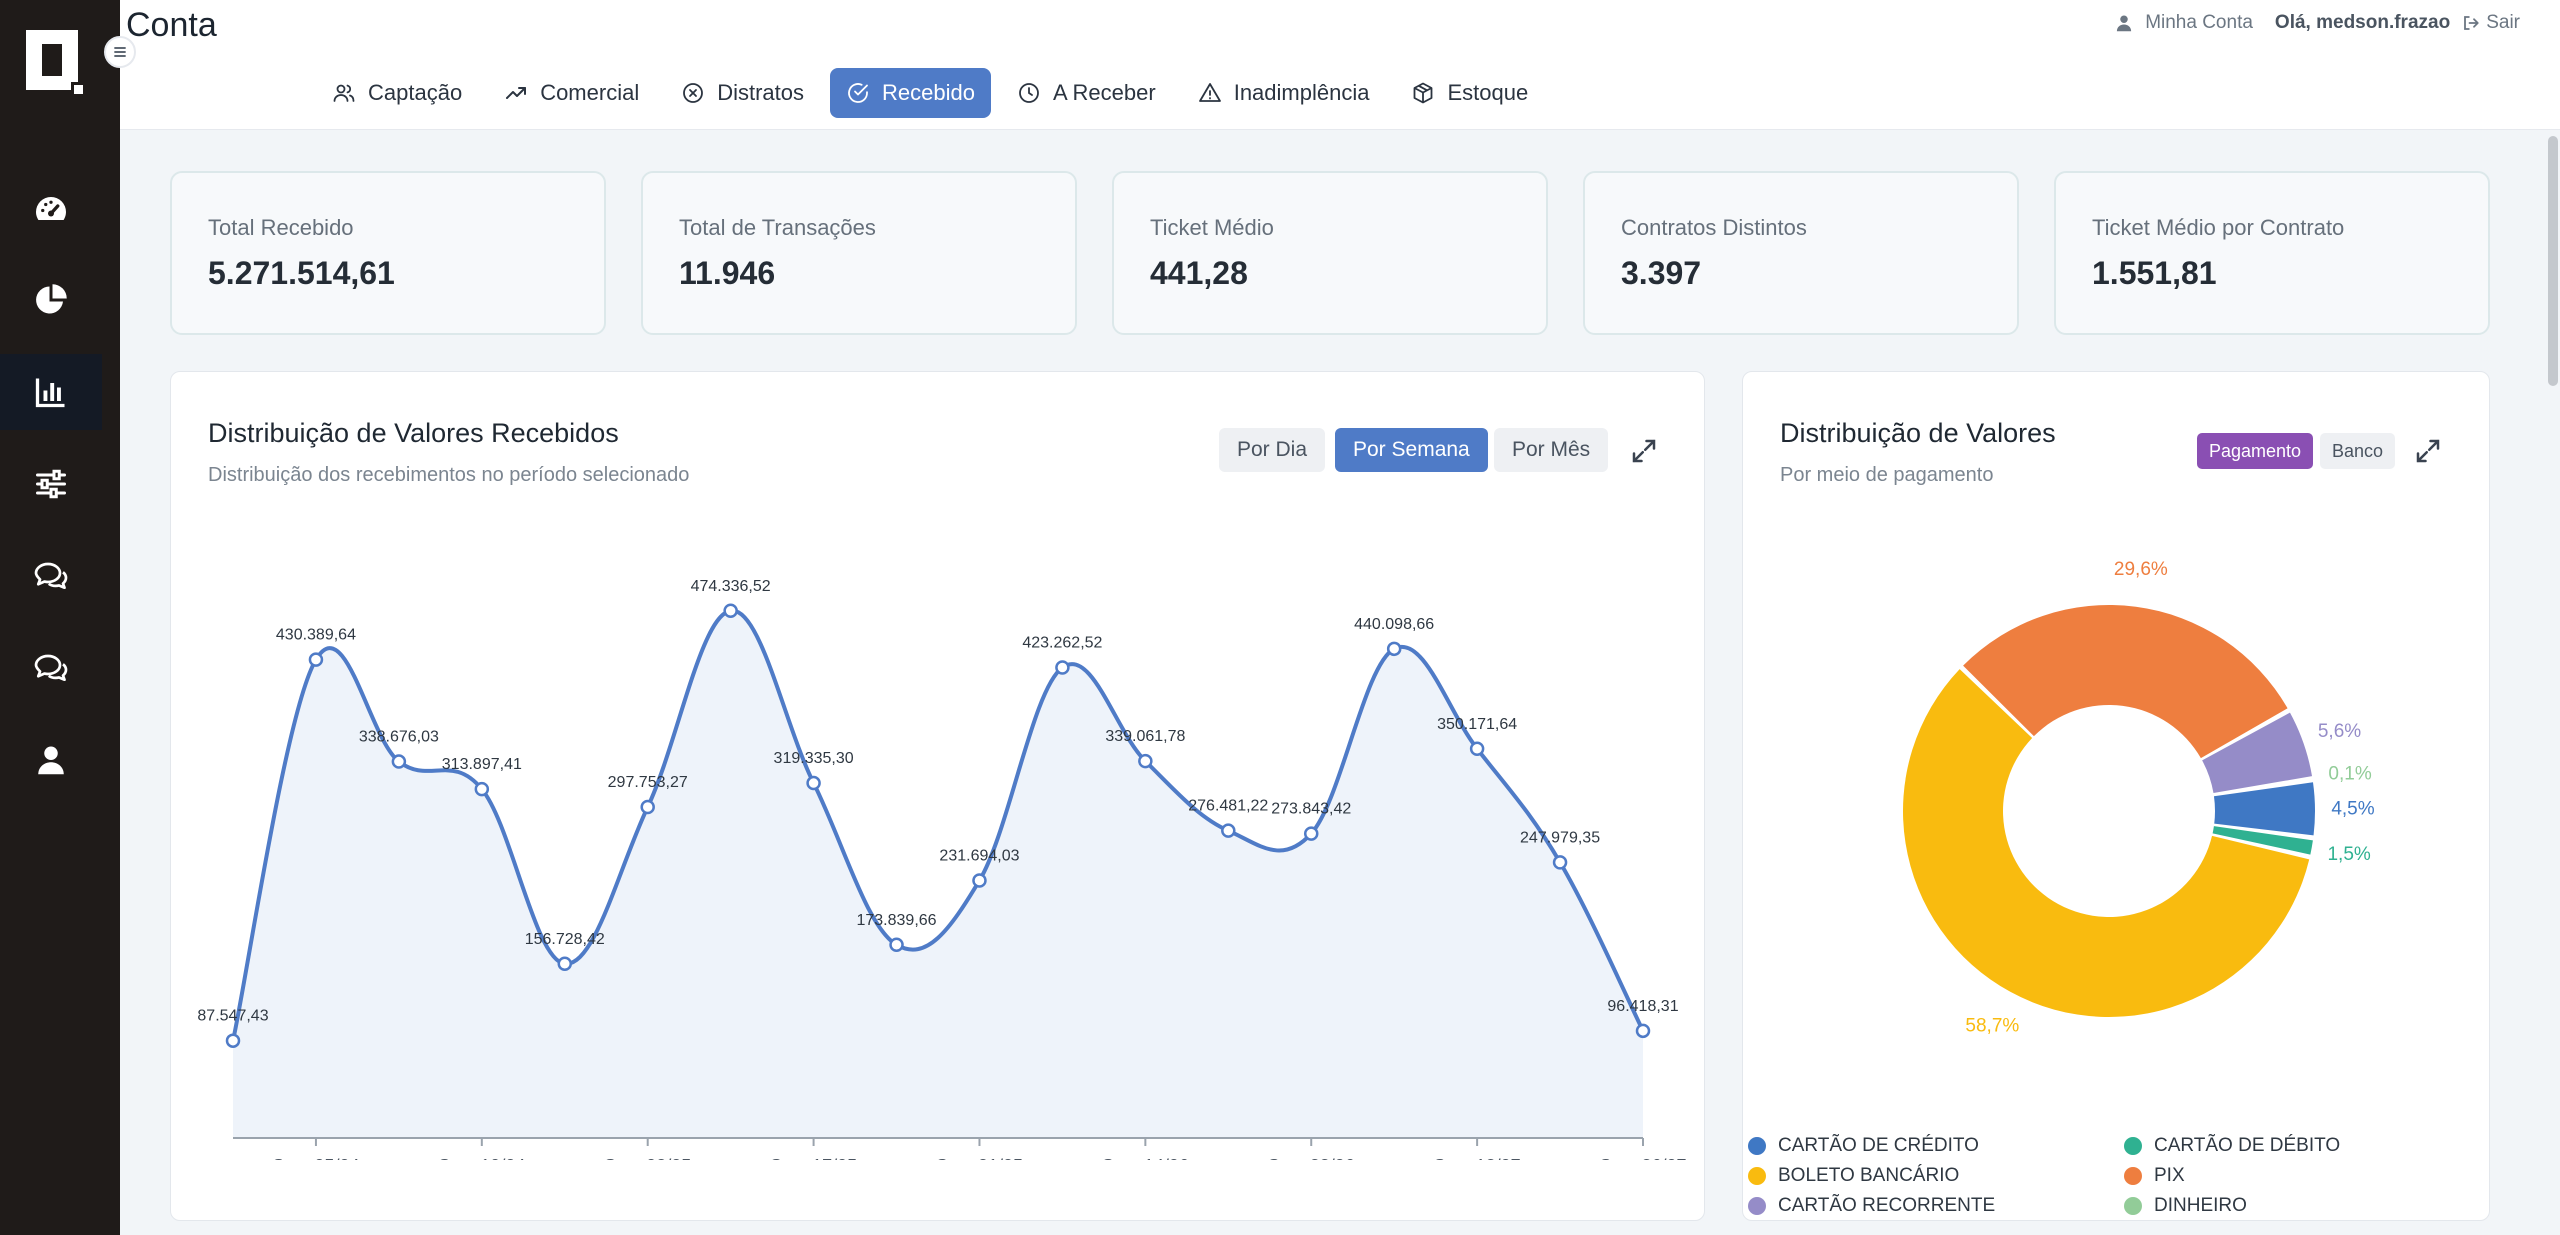  What do you see at coordinates (648, 782) in the screenshot?
I see `data-label: 297.753,27` at bounding box center [648, 782].